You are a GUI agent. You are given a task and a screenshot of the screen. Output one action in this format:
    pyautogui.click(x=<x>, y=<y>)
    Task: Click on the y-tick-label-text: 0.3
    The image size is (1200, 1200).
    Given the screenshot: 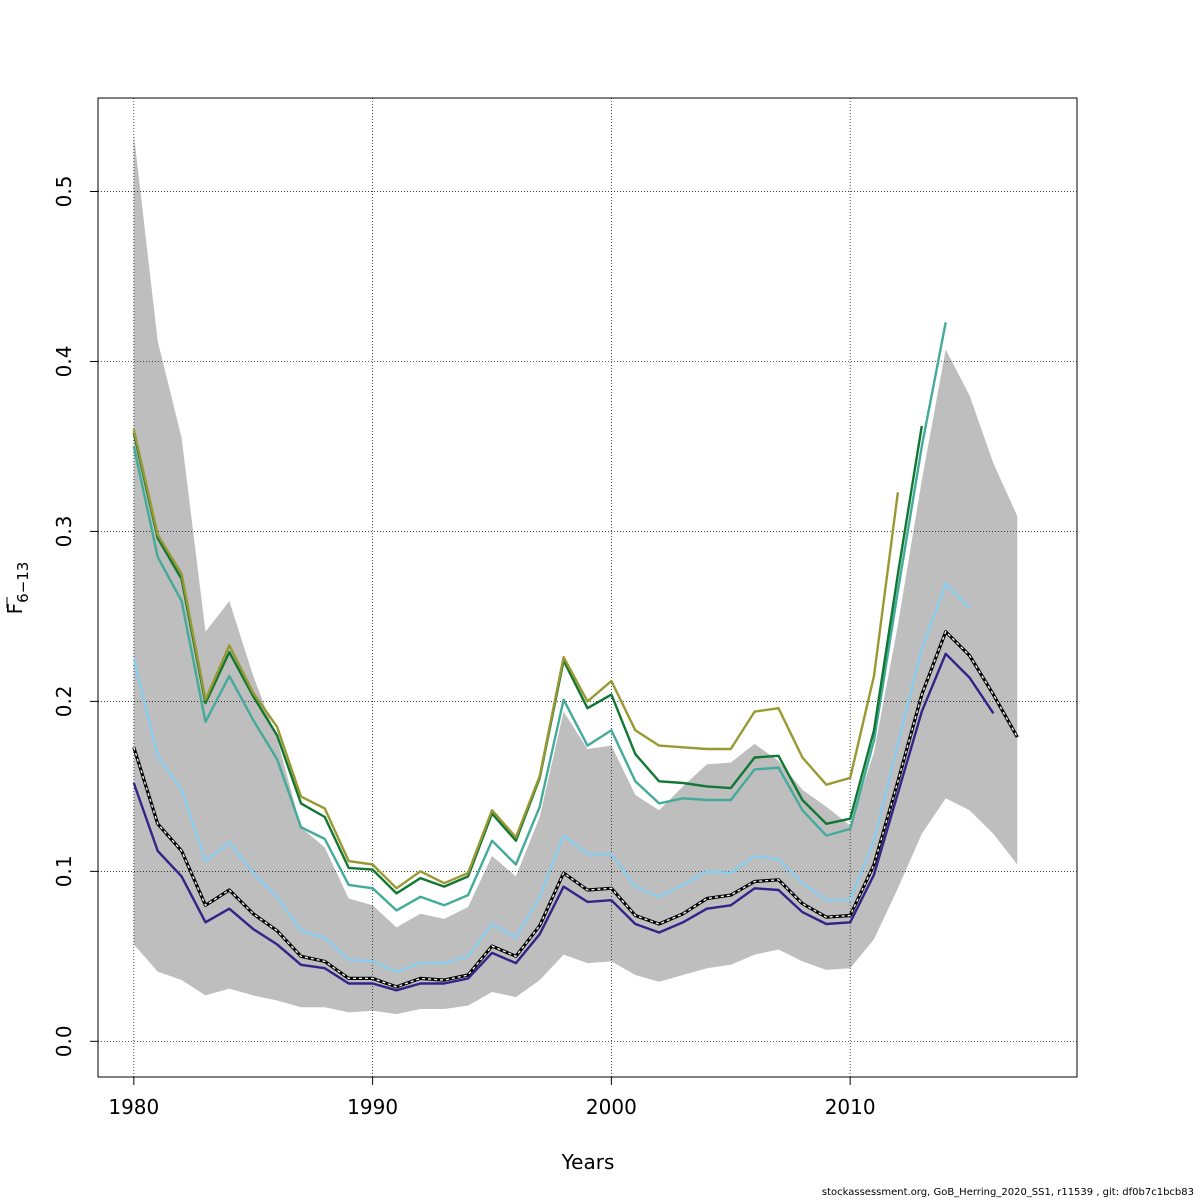 What is the action you would take?
    pyautogui.click(x=64, y=532)
    